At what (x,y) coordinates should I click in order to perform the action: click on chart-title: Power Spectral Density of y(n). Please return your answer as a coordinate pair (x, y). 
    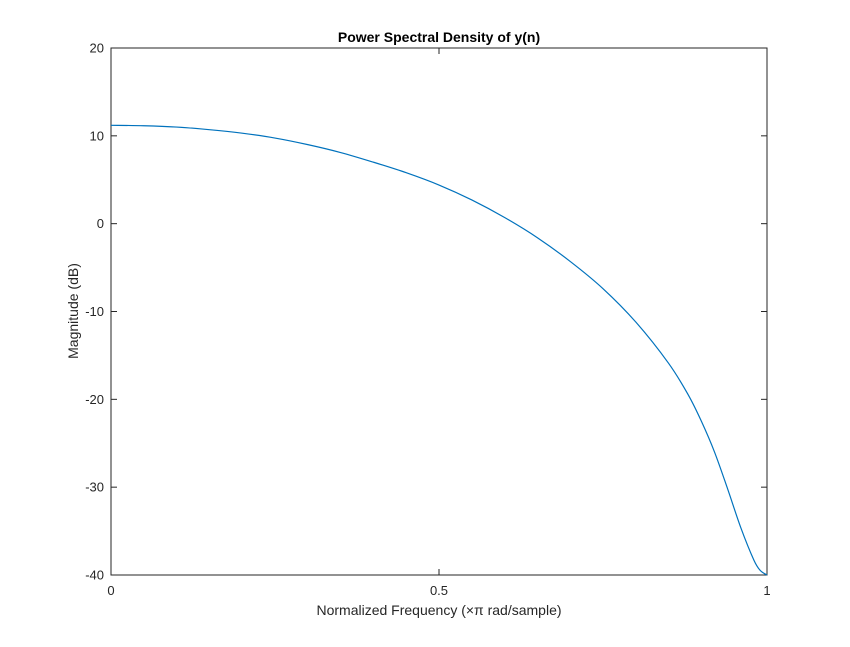
    Looking at the image, I should click on (439, 37).